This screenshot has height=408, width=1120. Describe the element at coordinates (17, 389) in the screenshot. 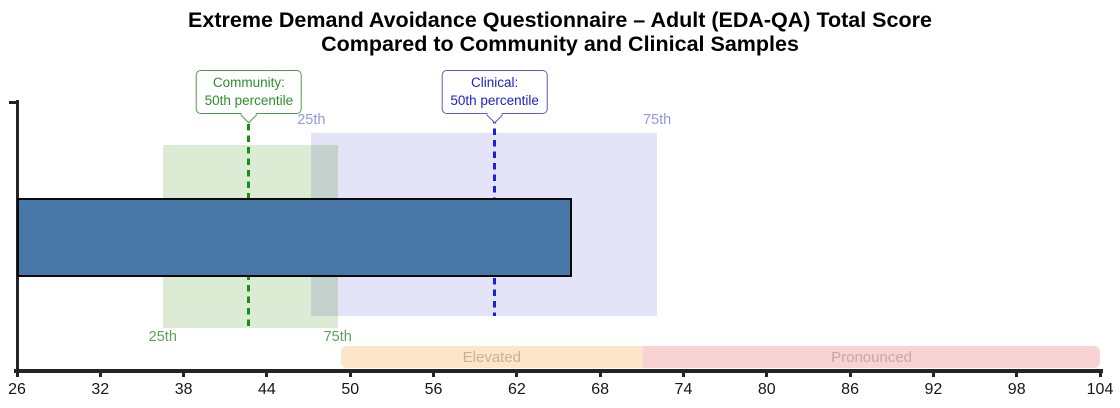

I see `x-tick-label: 26` at that location.